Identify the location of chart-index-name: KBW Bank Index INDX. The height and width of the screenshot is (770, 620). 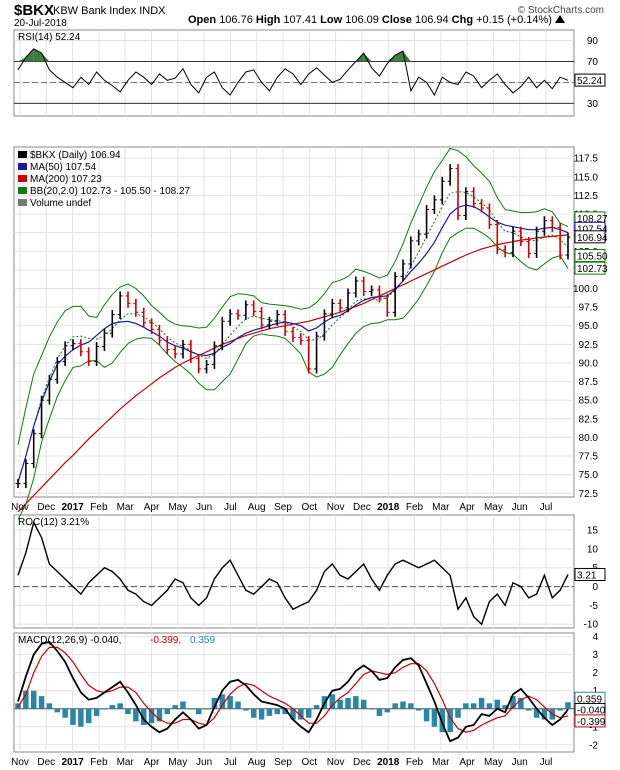
(109, 11).